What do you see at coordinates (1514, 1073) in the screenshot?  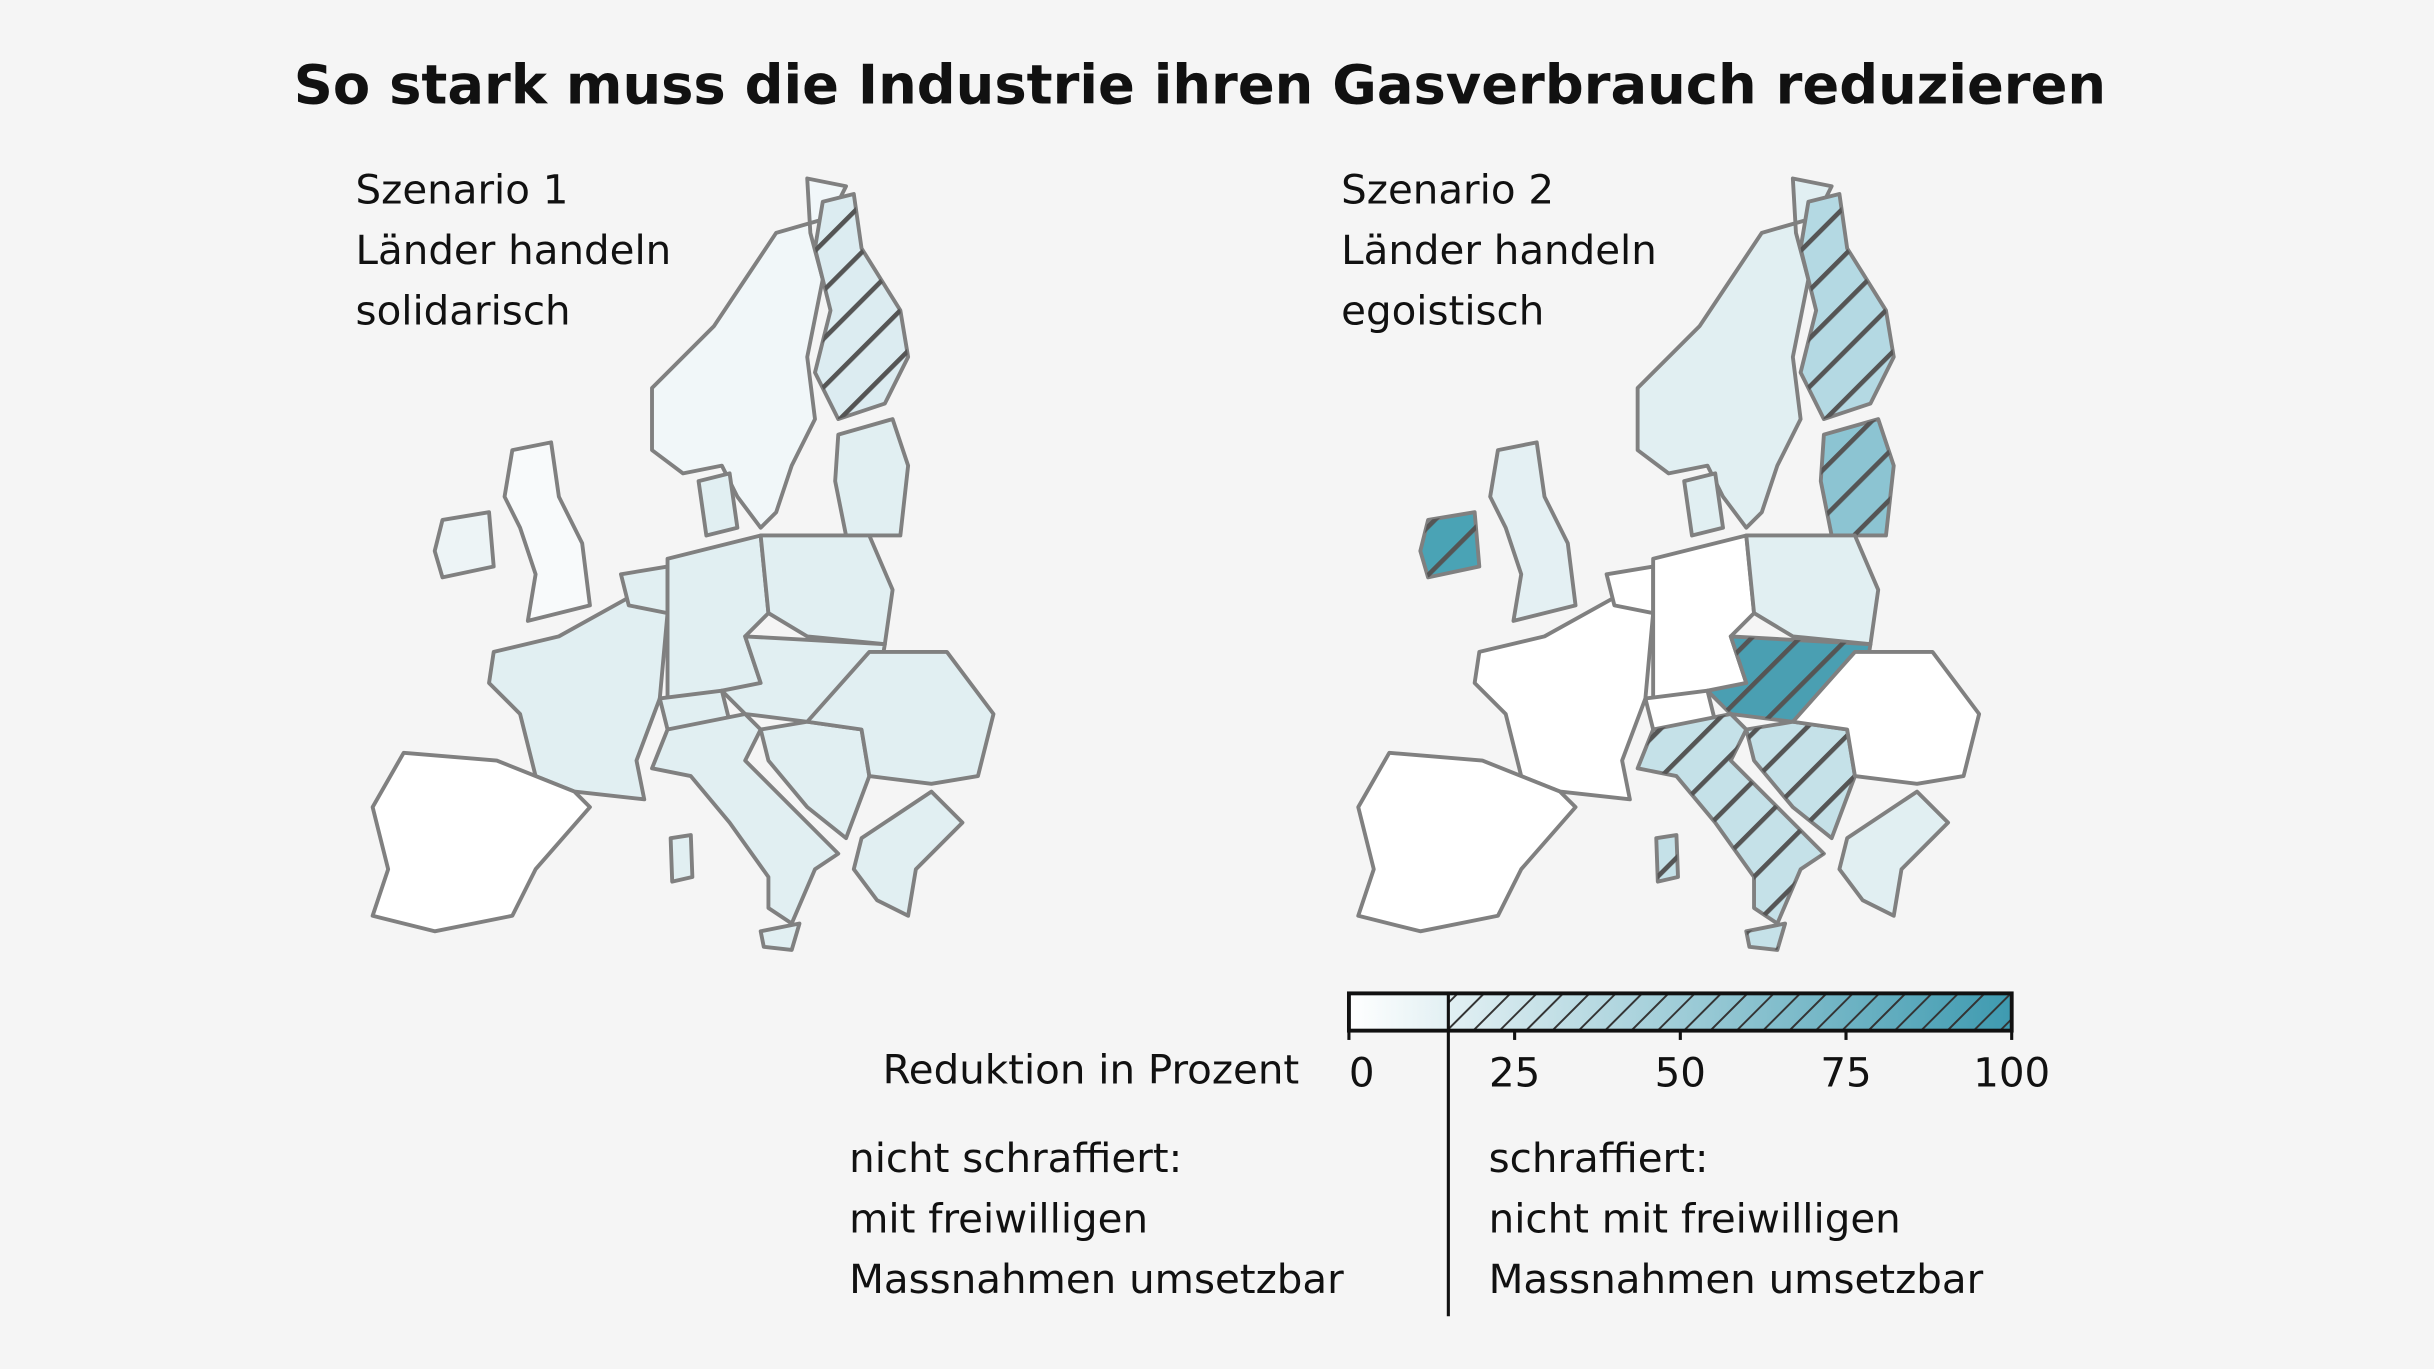 I see `tick-label: 25` at bounding box center [1514, 1073].